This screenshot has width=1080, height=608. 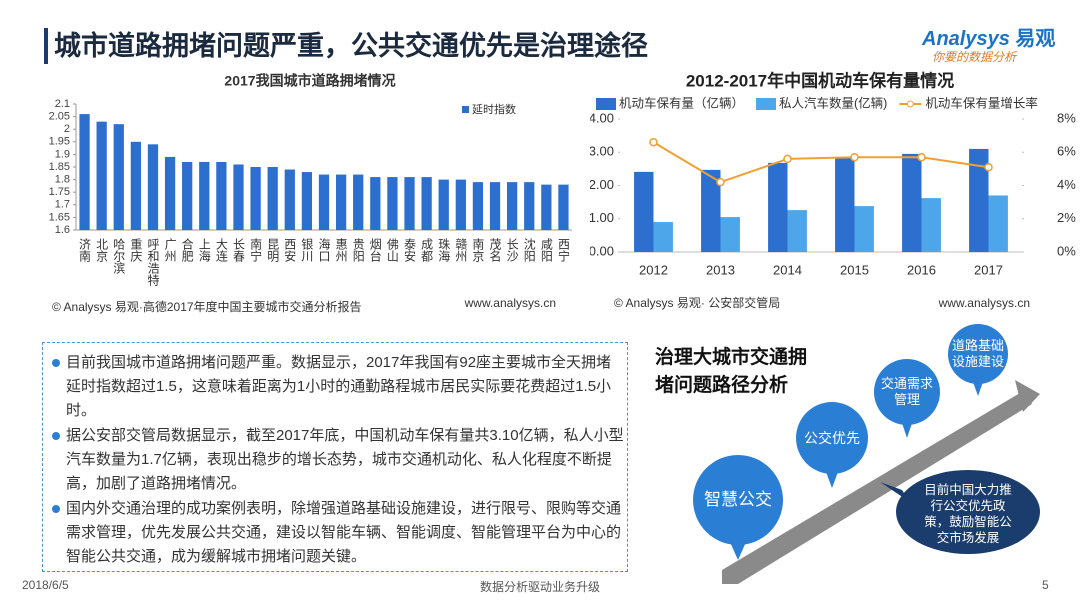 What do you see at coordinates (866, 454) in the screenshot?
I see `diagram` at bounding box center [866, 454].